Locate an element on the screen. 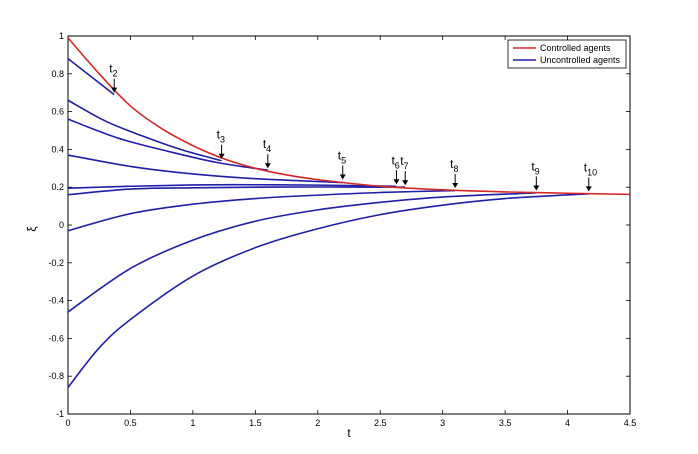 Image resolution: width=698 pixels, height=454 pixels. x-tick-label: 3 is located at coordinates (442, 423).